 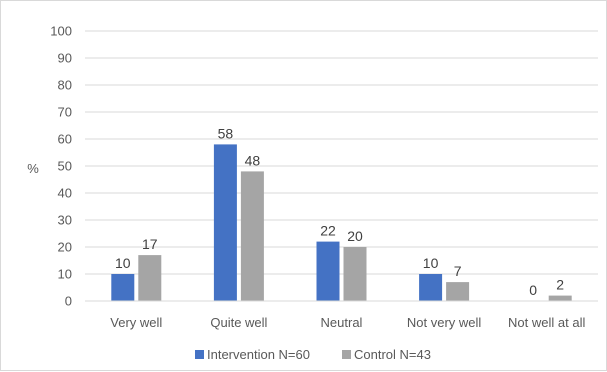 I want to click on y-tick-label: 40, so click(x=65, y=193).